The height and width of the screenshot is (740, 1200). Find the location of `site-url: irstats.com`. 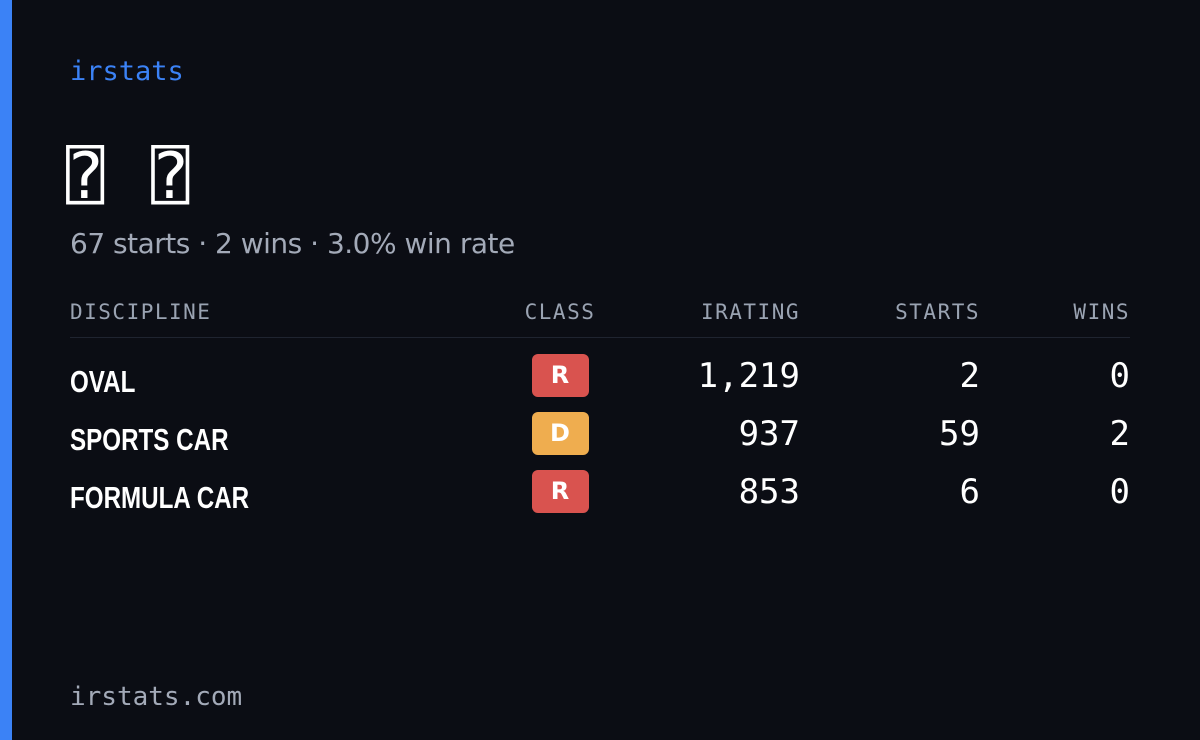

site-url: irstats.com is located at coordinates (156, 697).